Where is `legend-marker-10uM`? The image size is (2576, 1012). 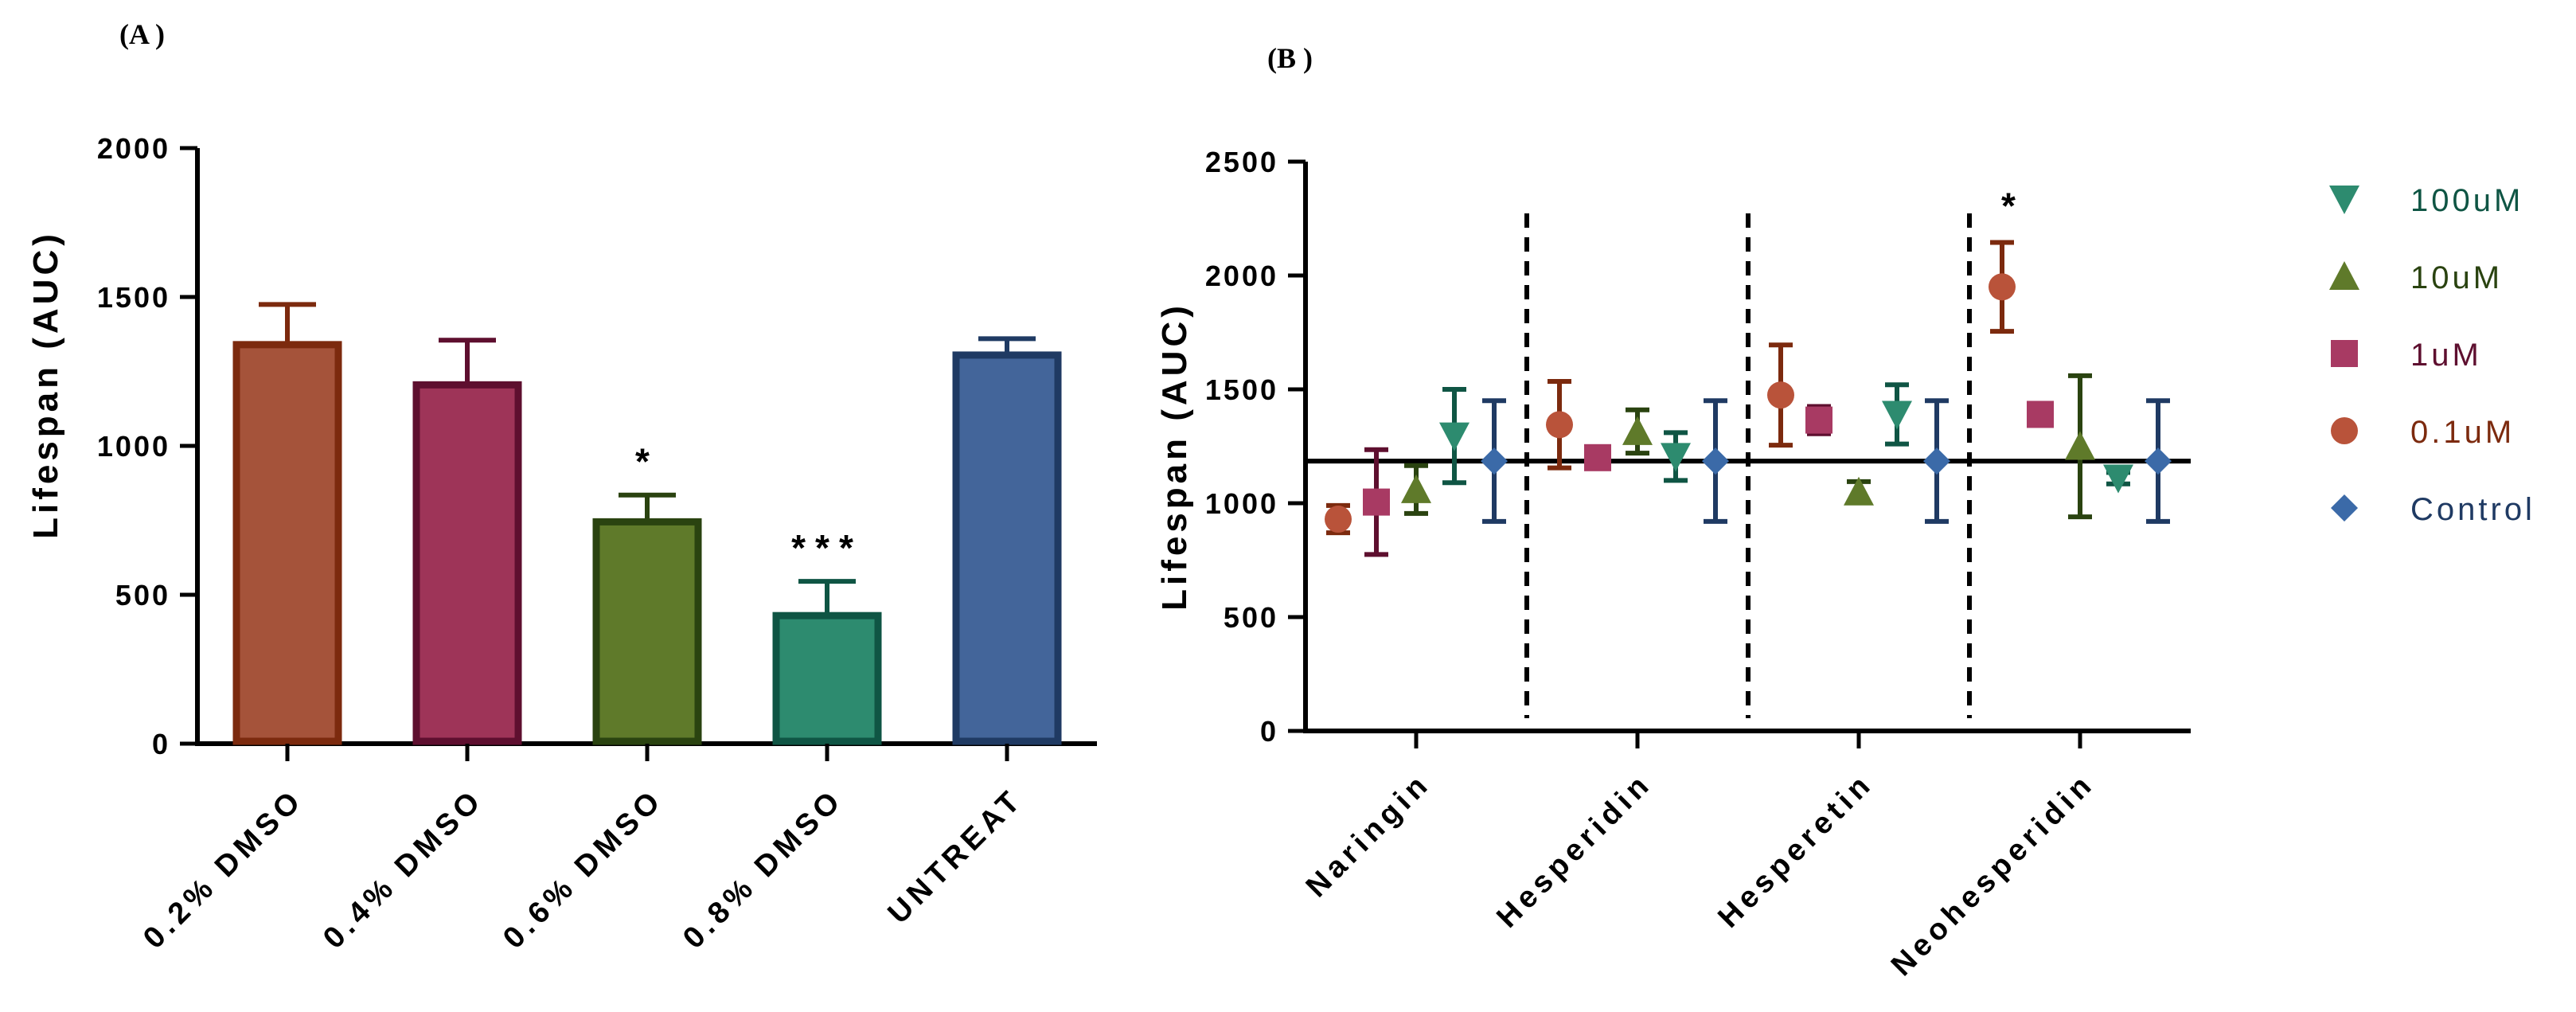 legend-marker-10uM is located at coordinates (2344, 275).